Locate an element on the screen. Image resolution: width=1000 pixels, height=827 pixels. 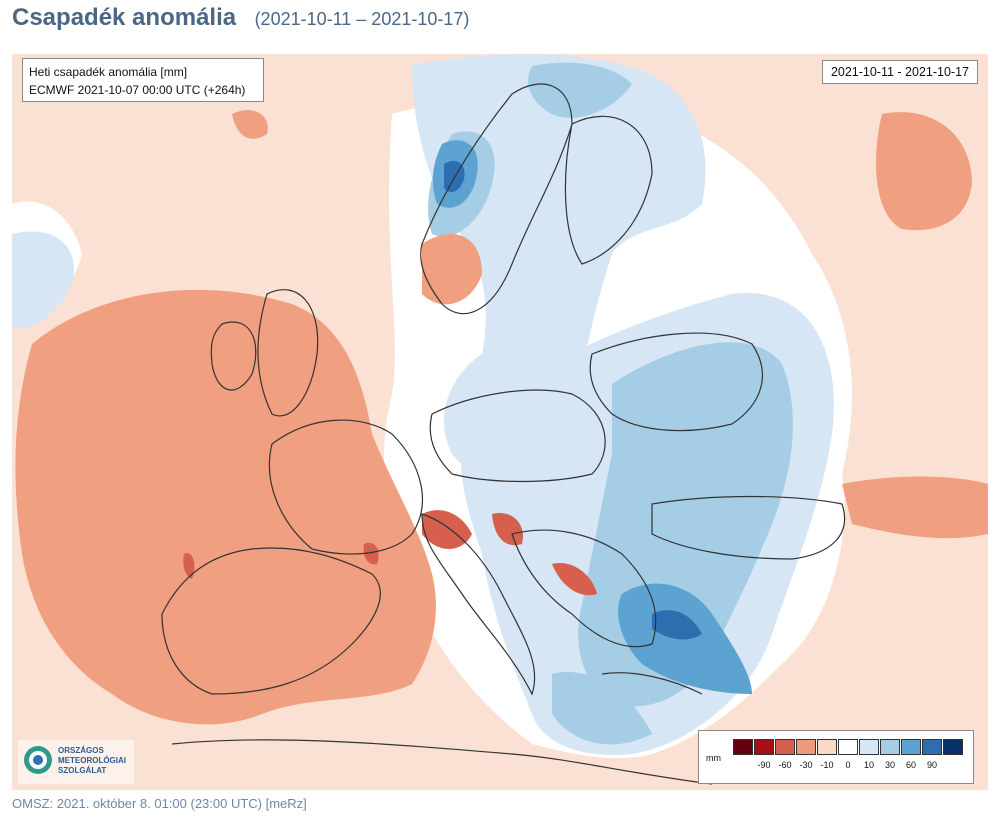
legend-ticks: -90 -60 -30 -10 0 10 30 60 90 is located at coordinates (853, 767).